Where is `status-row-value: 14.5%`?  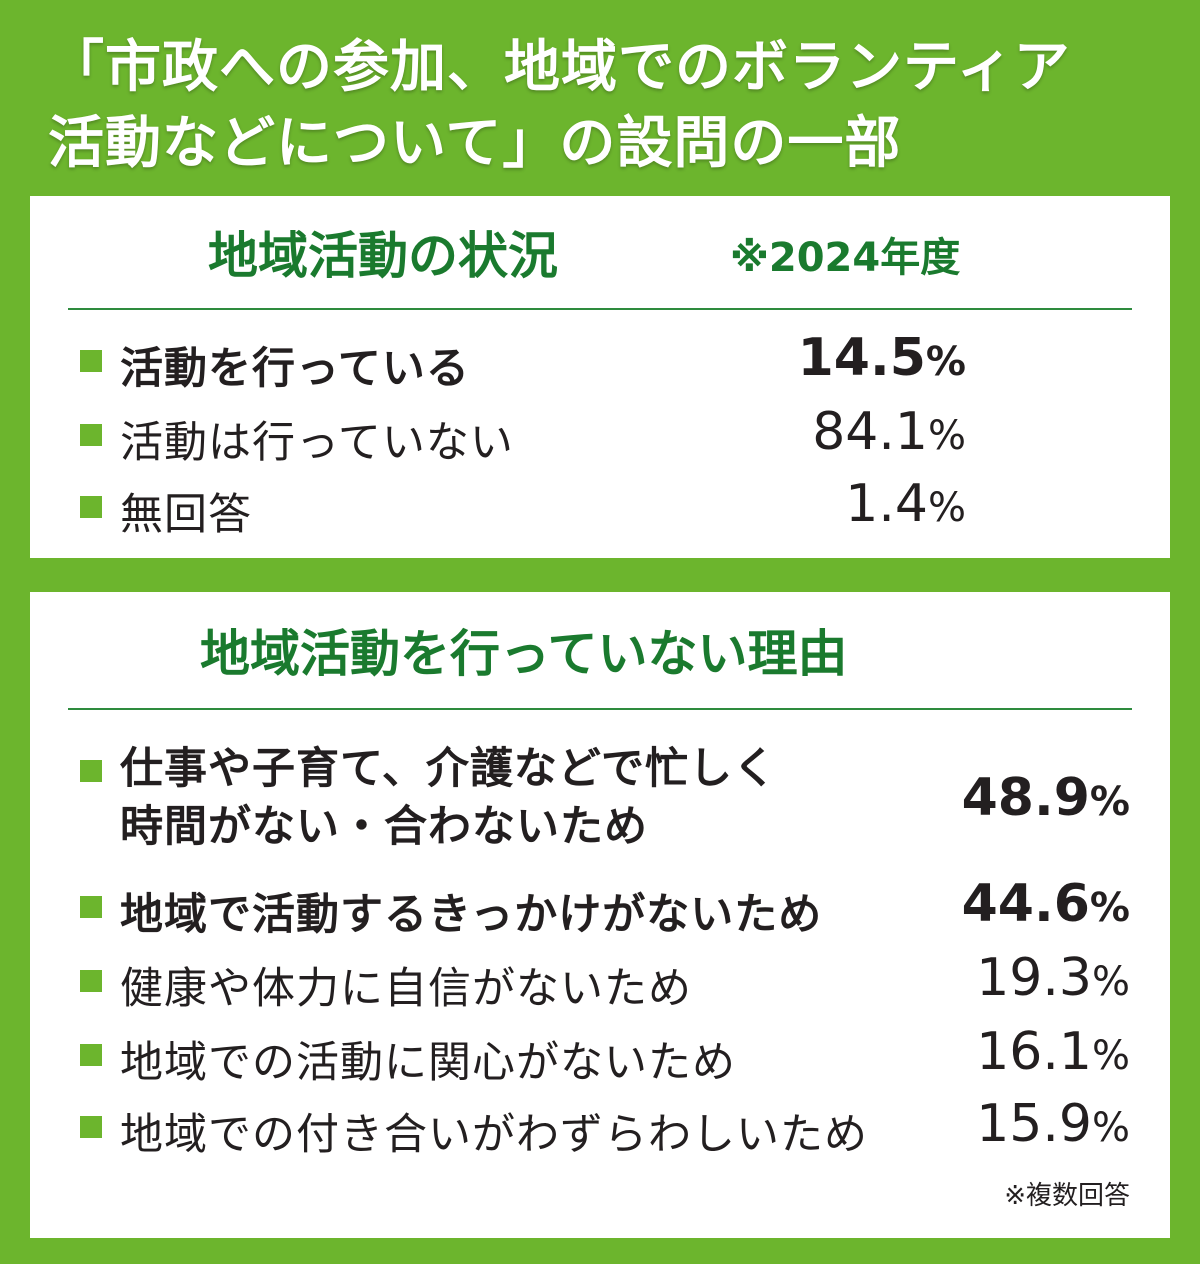
status-row-value: 14.5% is located at coordinates (882, 358).